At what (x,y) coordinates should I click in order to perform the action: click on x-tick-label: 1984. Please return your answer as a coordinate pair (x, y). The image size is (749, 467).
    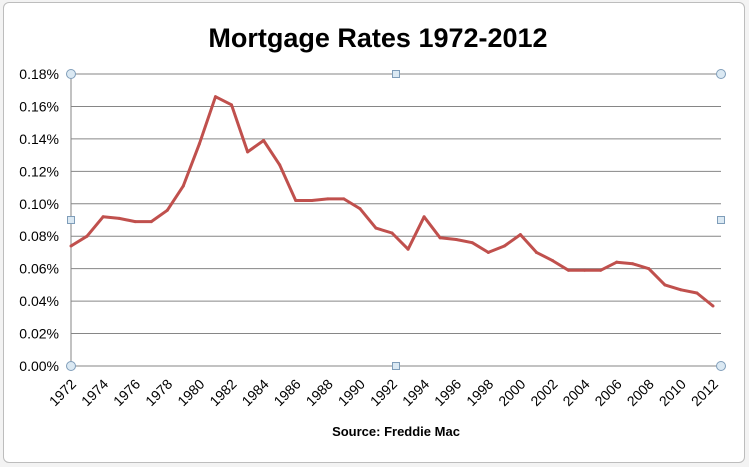
    Looking at the image, I should click on (254, 392).